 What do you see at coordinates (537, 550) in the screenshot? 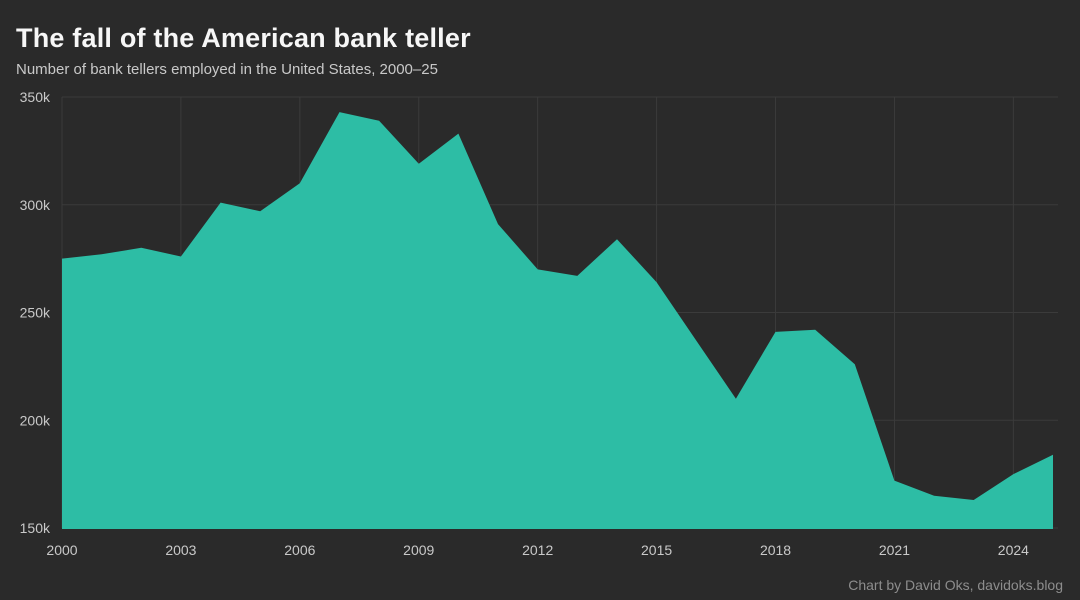
I see `x-tick-label-2012: 2012` at bounding box center [537, 550].